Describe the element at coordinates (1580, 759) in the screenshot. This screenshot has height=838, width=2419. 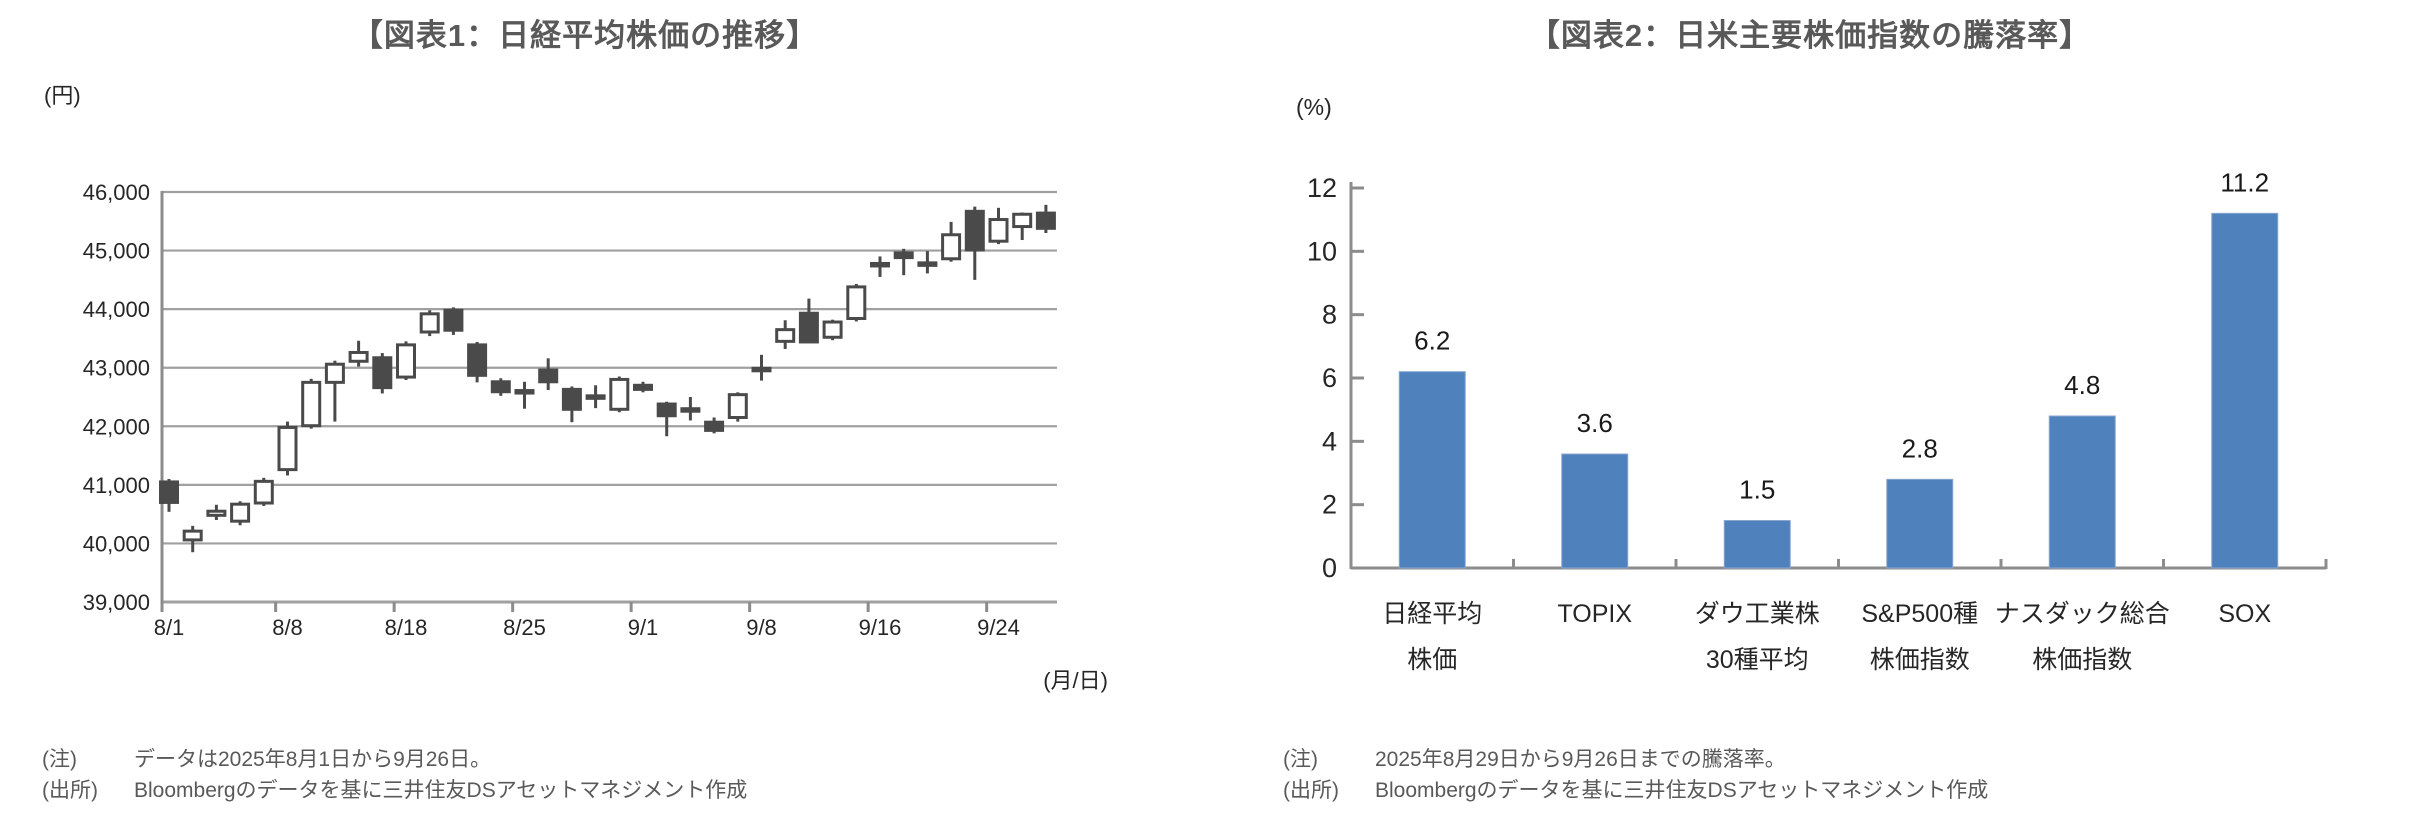
I see `figure2-note-text: 2025年8月29日から9月26日までの騰落率。` at that location.